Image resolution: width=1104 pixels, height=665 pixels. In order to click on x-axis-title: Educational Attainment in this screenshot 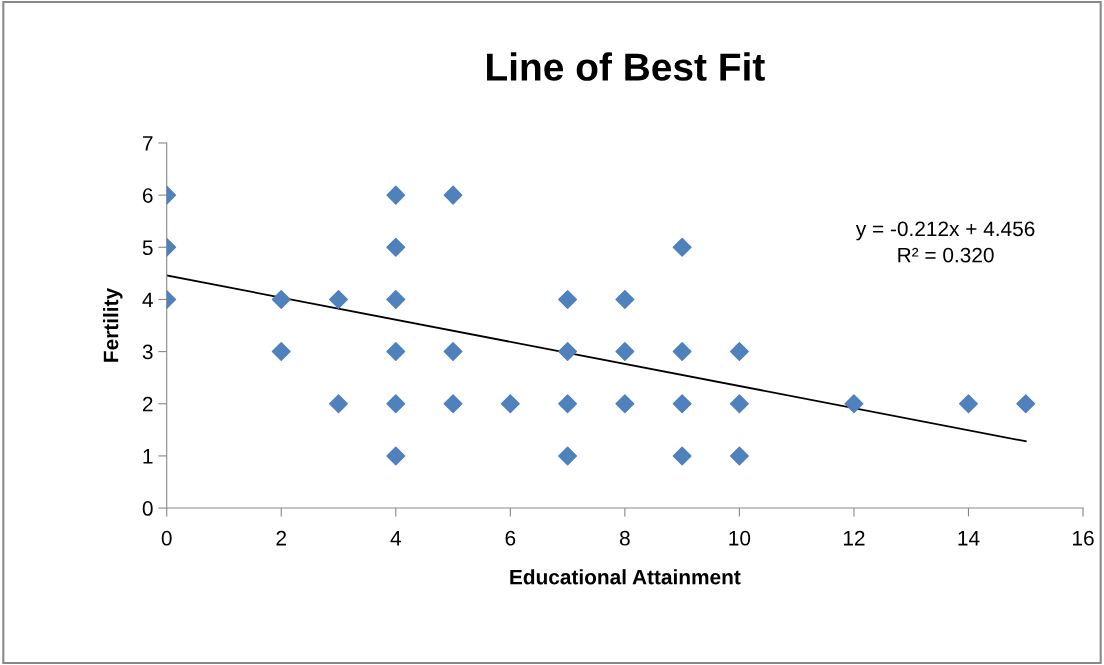, I will do `click(625, 577)`.